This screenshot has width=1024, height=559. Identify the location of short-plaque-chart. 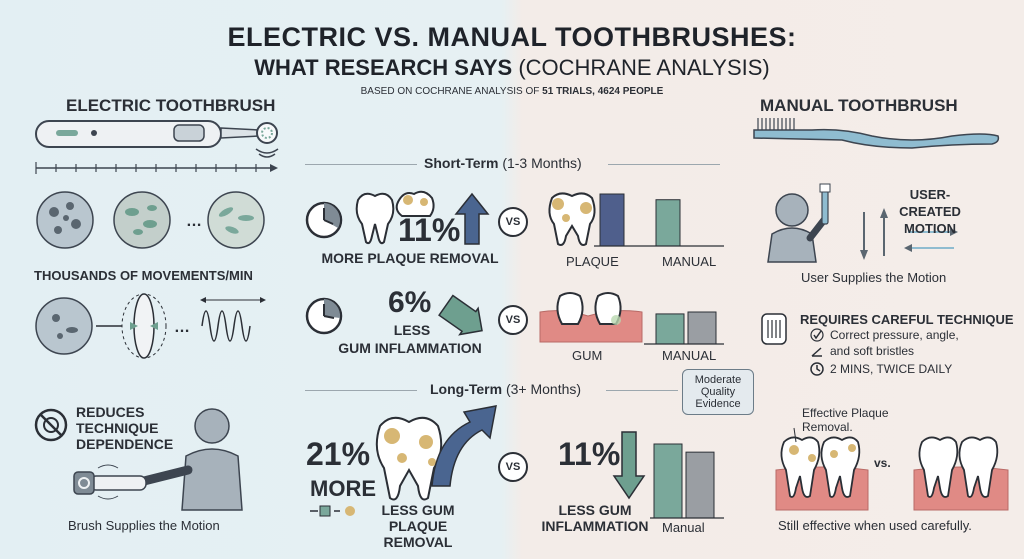
(659, 220).